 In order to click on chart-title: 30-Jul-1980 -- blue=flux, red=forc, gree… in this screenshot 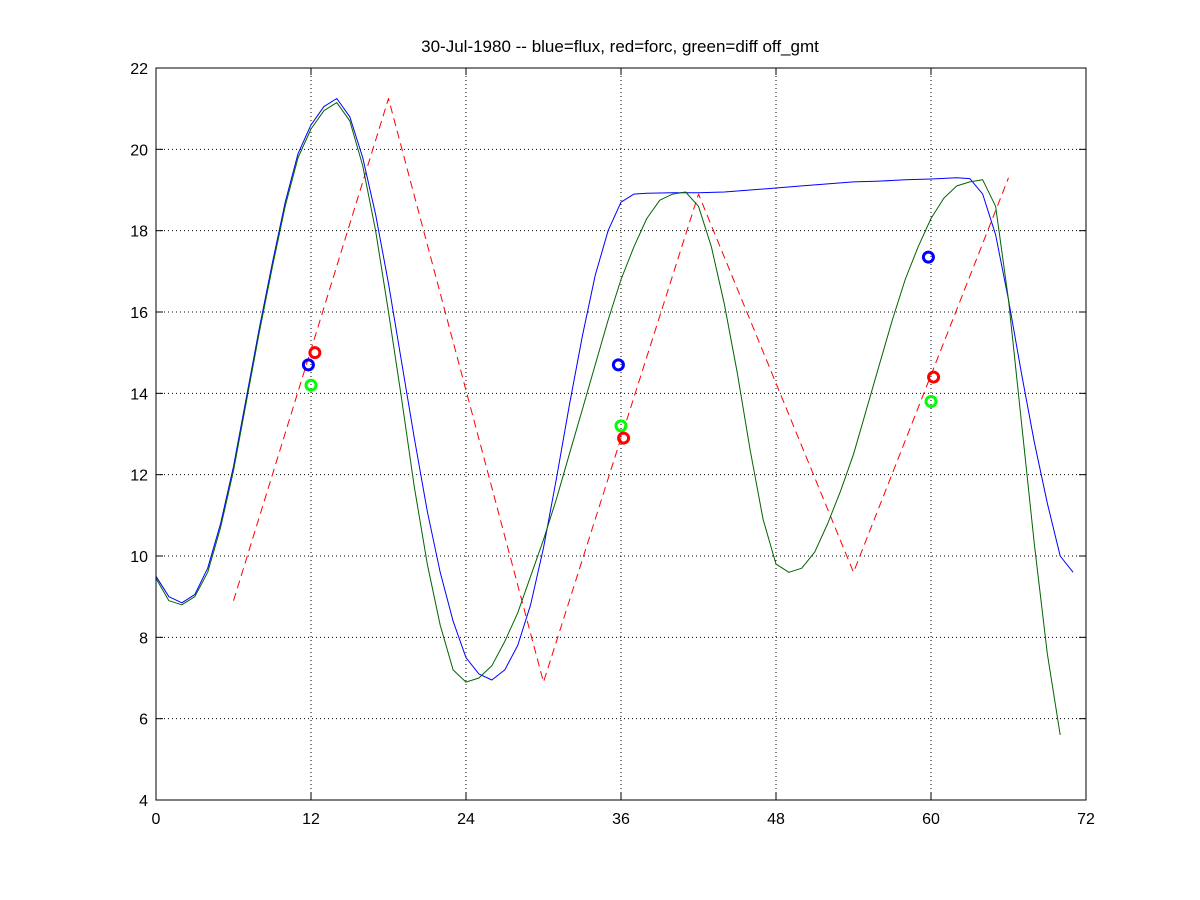, I will do `click(620, 46)`.